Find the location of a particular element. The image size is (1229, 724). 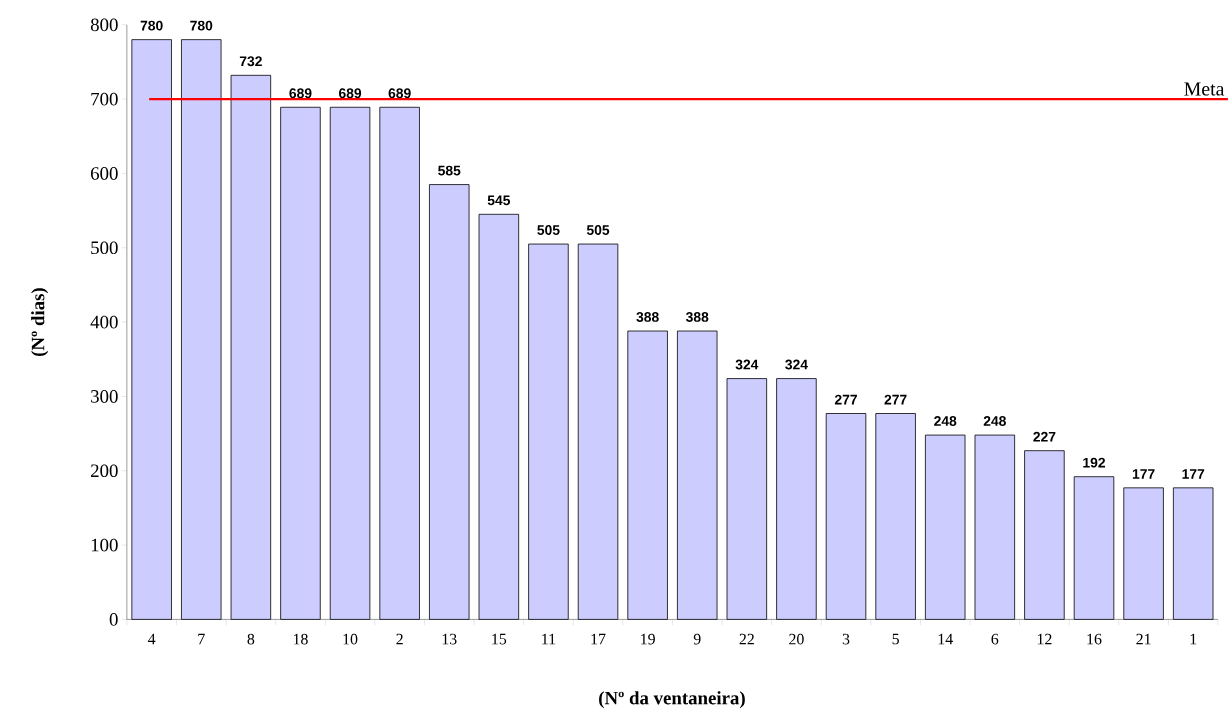

y-tick-label: 300 is located at coordinates (104, 396).